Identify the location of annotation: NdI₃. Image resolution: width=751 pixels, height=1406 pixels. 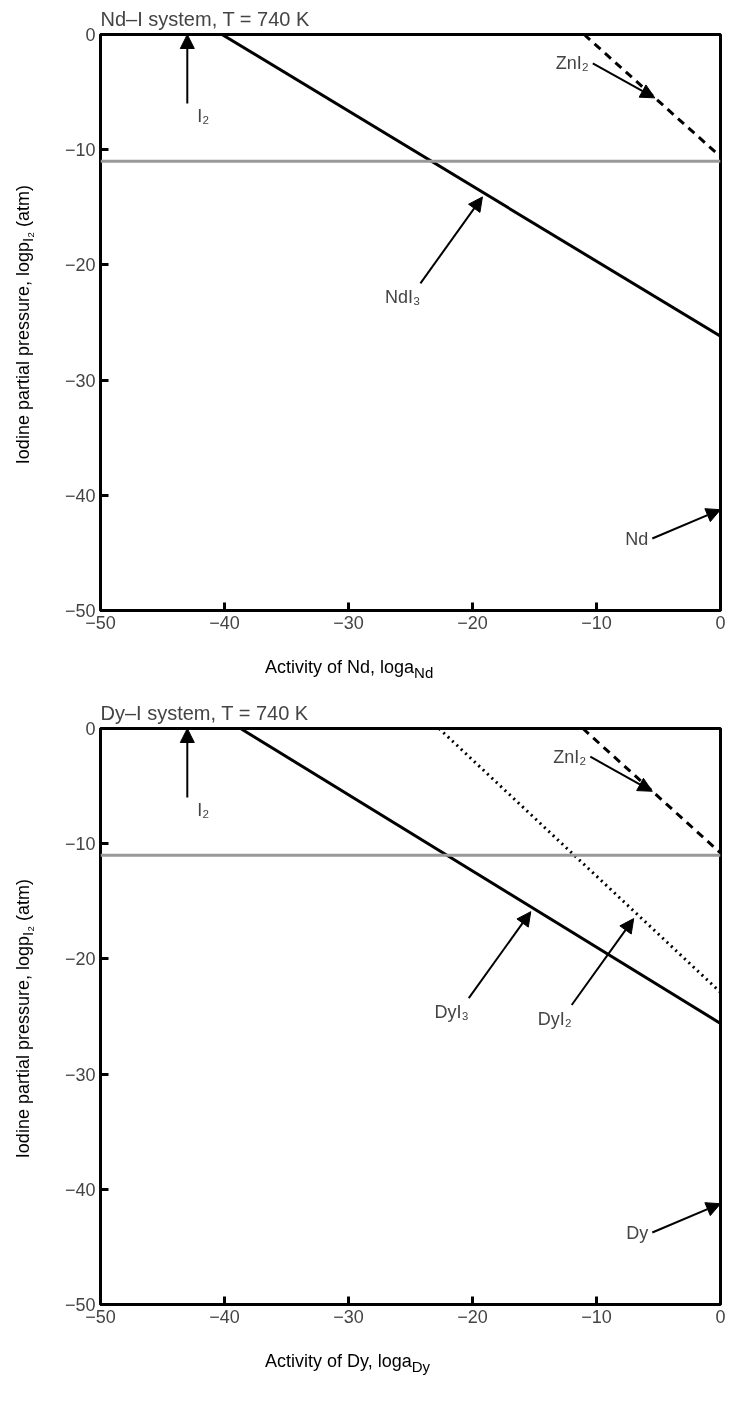
(403, 297).